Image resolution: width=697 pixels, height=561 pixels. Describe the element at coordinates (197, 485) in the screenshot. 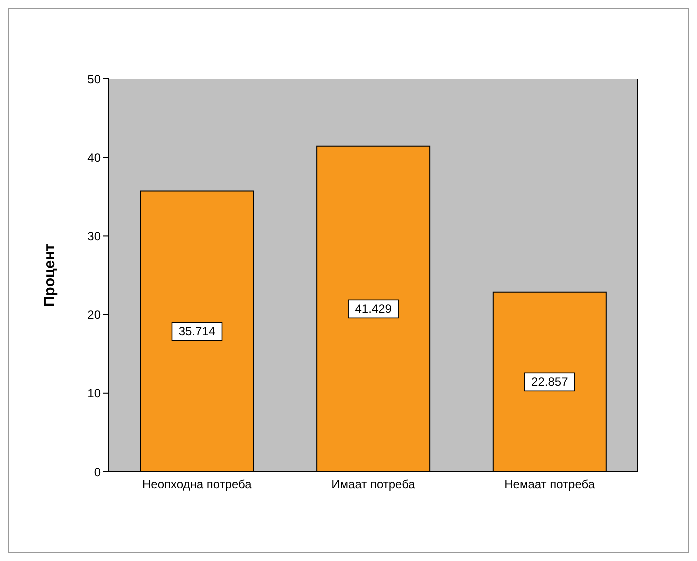

I see `x-tick-label: Неопходна потреба` at that location.